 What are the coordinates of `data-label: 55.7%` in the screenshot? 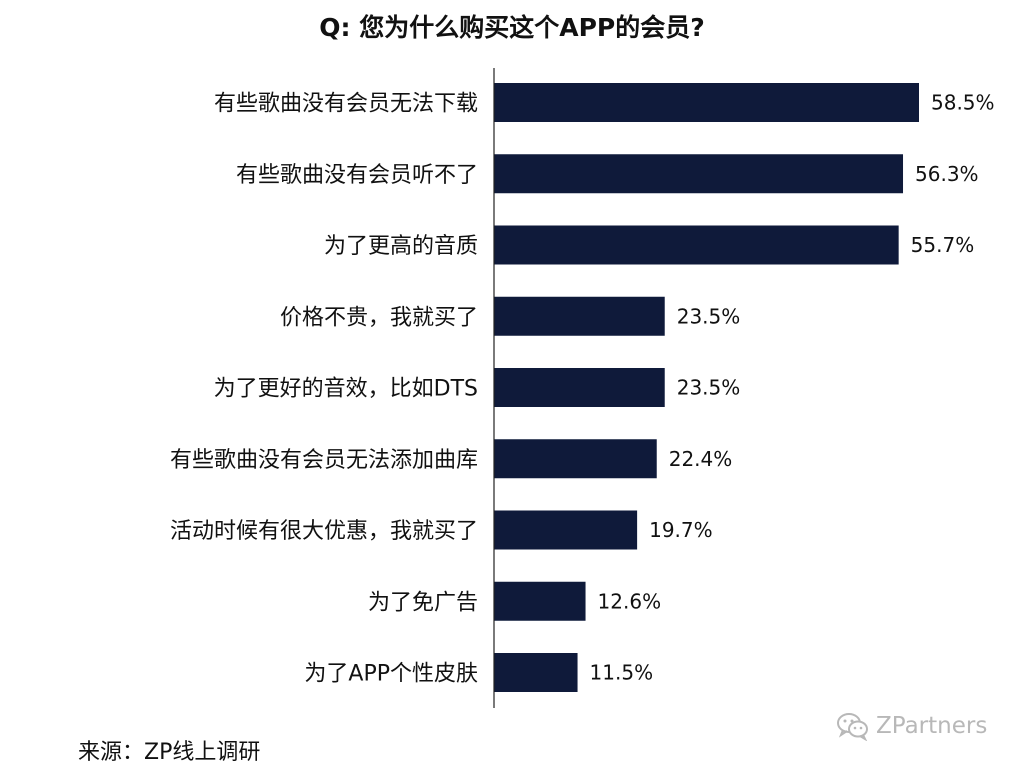 It's located at (943, 245).